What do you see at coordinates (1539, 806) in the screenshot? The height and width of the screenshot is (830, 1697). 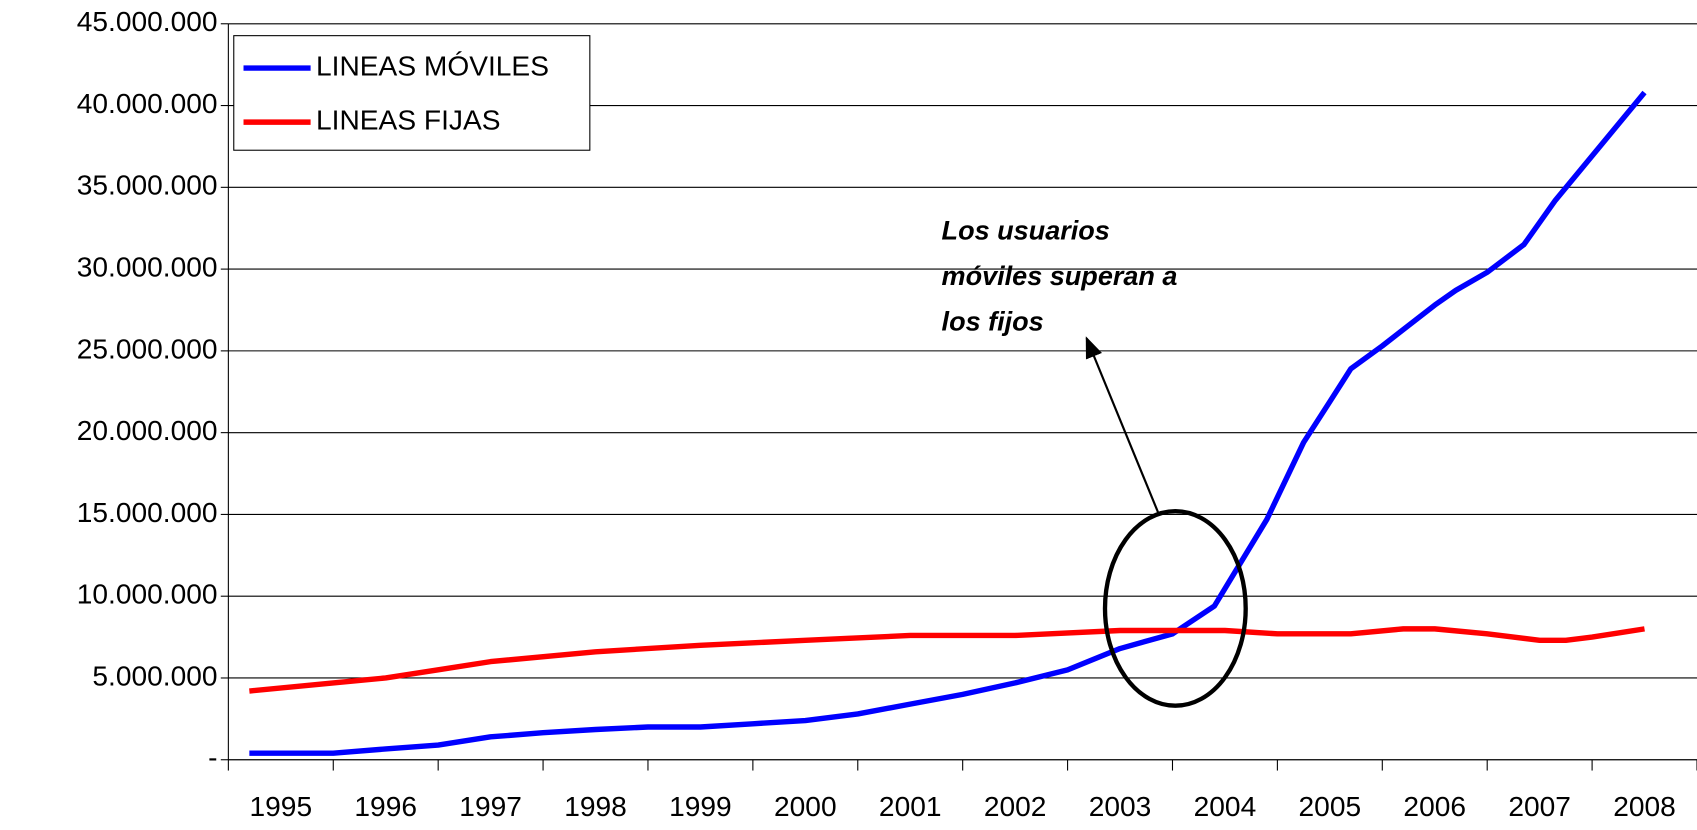 I see `x-tick-label: 2007` at bounding box center [1539, 806].